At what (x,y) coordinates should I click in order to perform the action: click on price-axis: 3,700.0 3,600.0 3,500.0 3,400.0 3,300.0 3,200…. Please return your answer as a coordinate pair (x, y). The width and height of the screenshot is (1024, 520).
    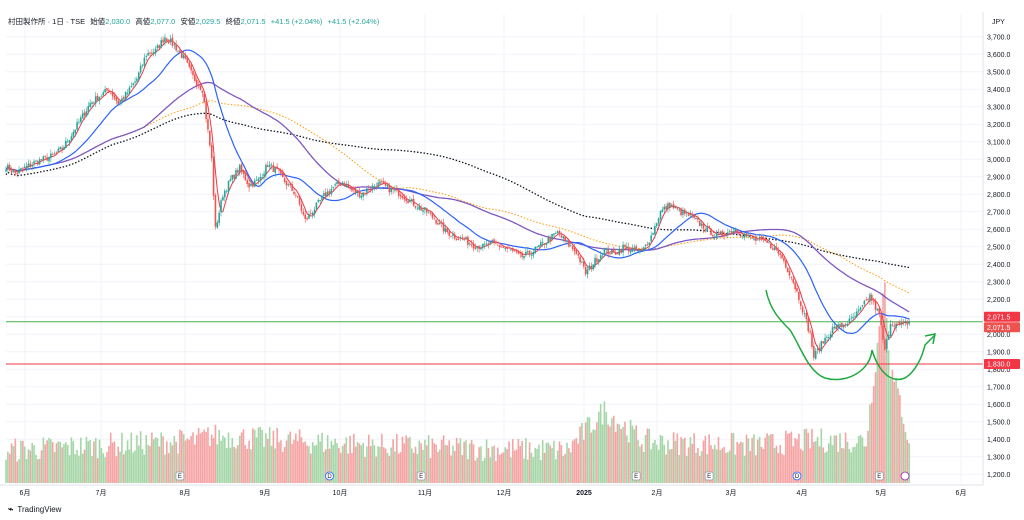
    Looking at the image, I should click on (998, 256).